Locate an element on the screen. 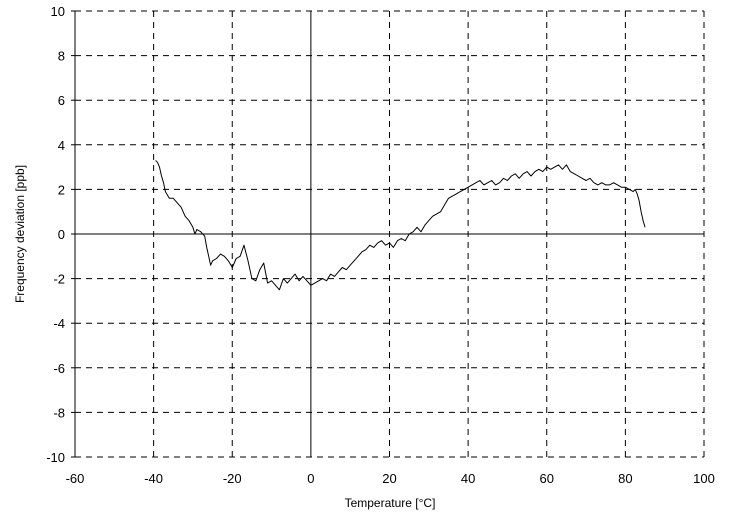 This screenshot has width=735, height=518. x-tick-label: -60 is located at coordinates (75, 478).